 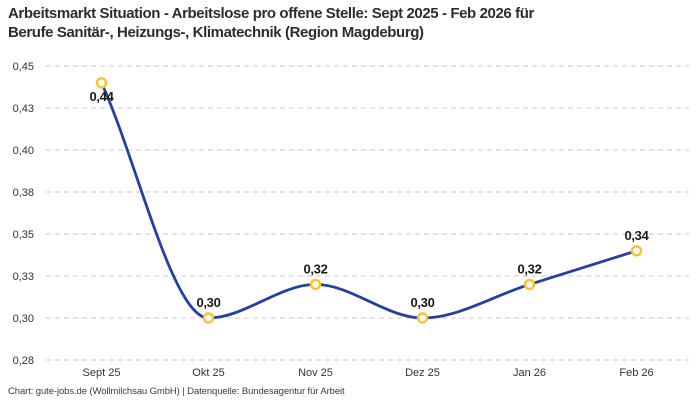 What do you see at coordinates (315, 373) in the screenshot?
I see `x-axis-tick-label: Nov 25` at bounding box center [315, 373].